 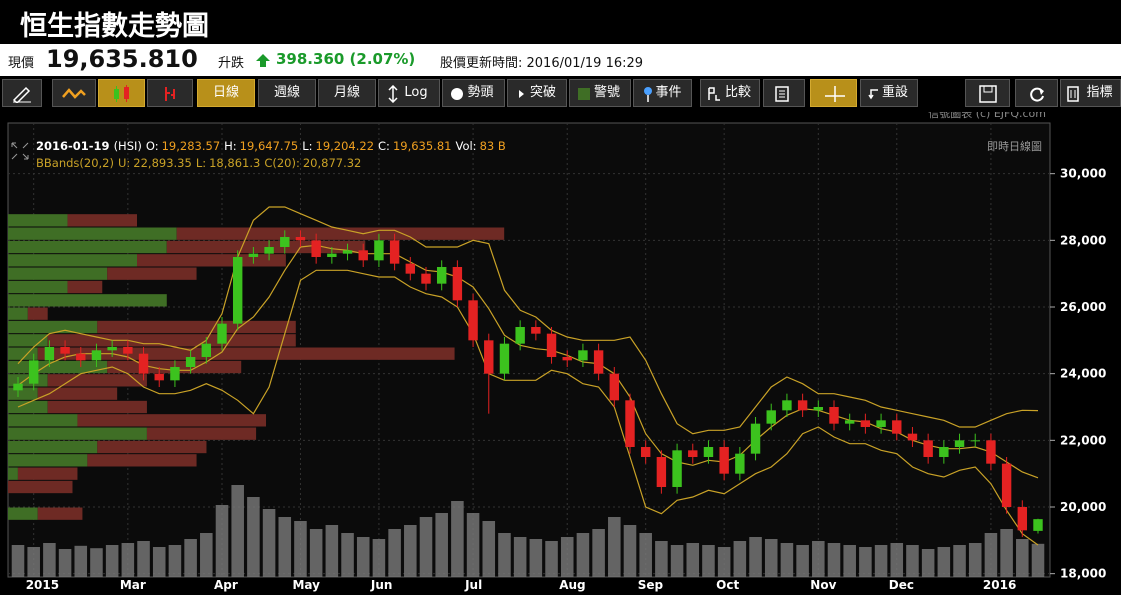 I want to click on x-tick-label: Sep, so click(x=651, y=585).